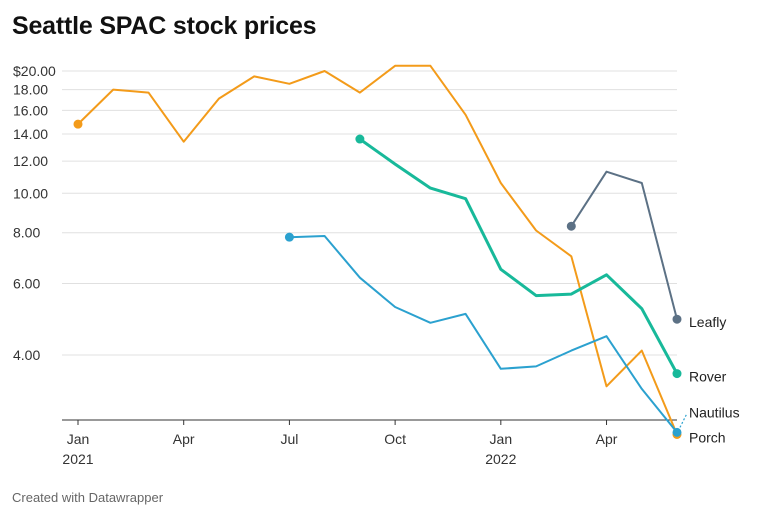 The image size is (768, 520). What do you see at coordinates (30, 193) in the screenshot?
I see `y-tick-label: 10.00` at bounding box center [30, 193].